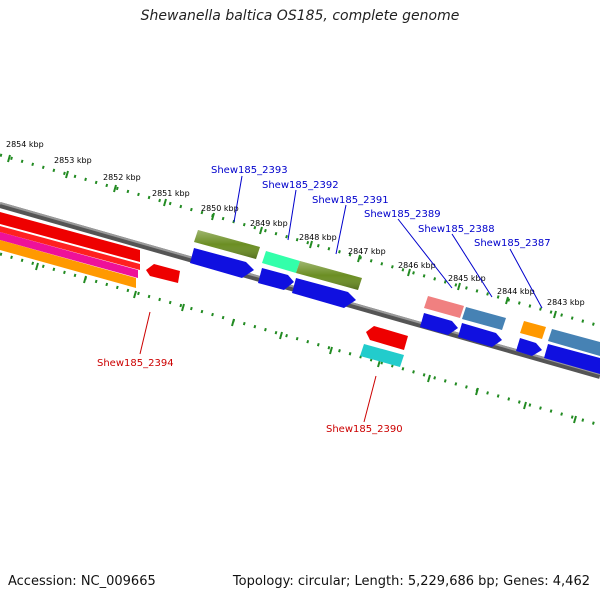 Image resolution: width=600 pixels, height=600 pixels. I want to click on tick-label-2850: 2850 kbp, so click(220, 208).